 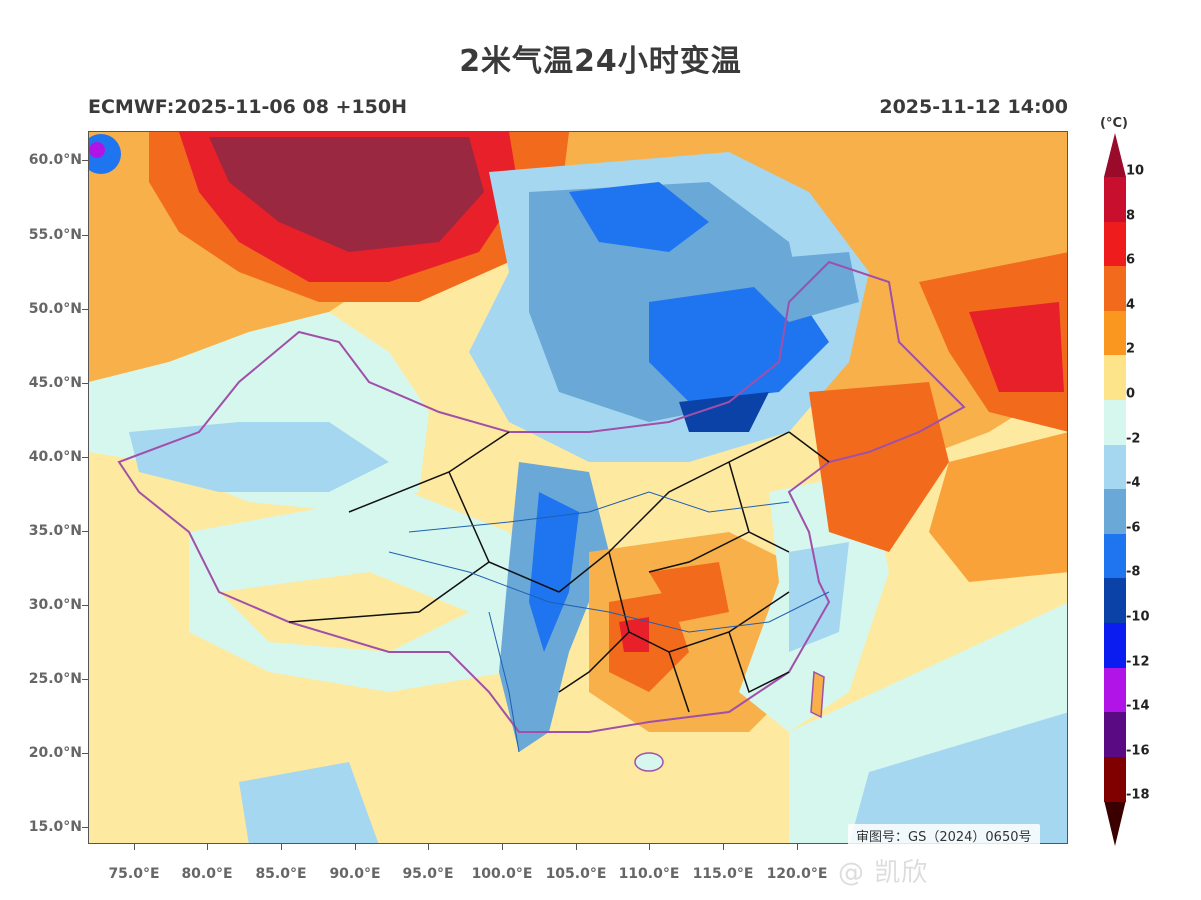 What do you see at coordinates (1115, 823) in the screenshot?
I see `colorbar-bottom-arrow` at bounding box center [1115, 823].